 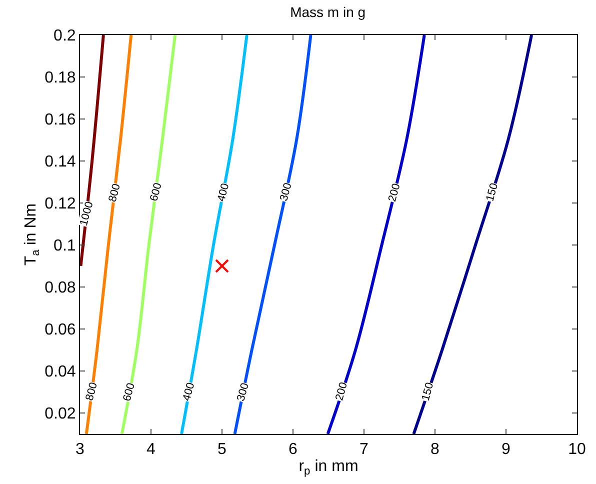 I want to click on x-tick-label: 5, so click(x=222, y=449).